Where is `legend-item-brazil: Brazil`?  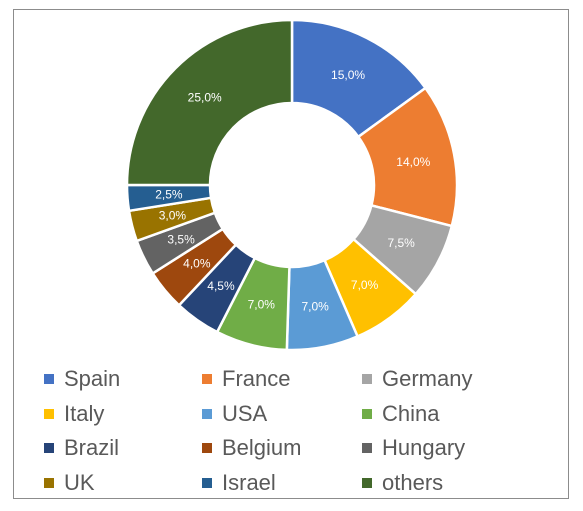
legend-item-brazil: Brazil is located at coordinates (81, 448).